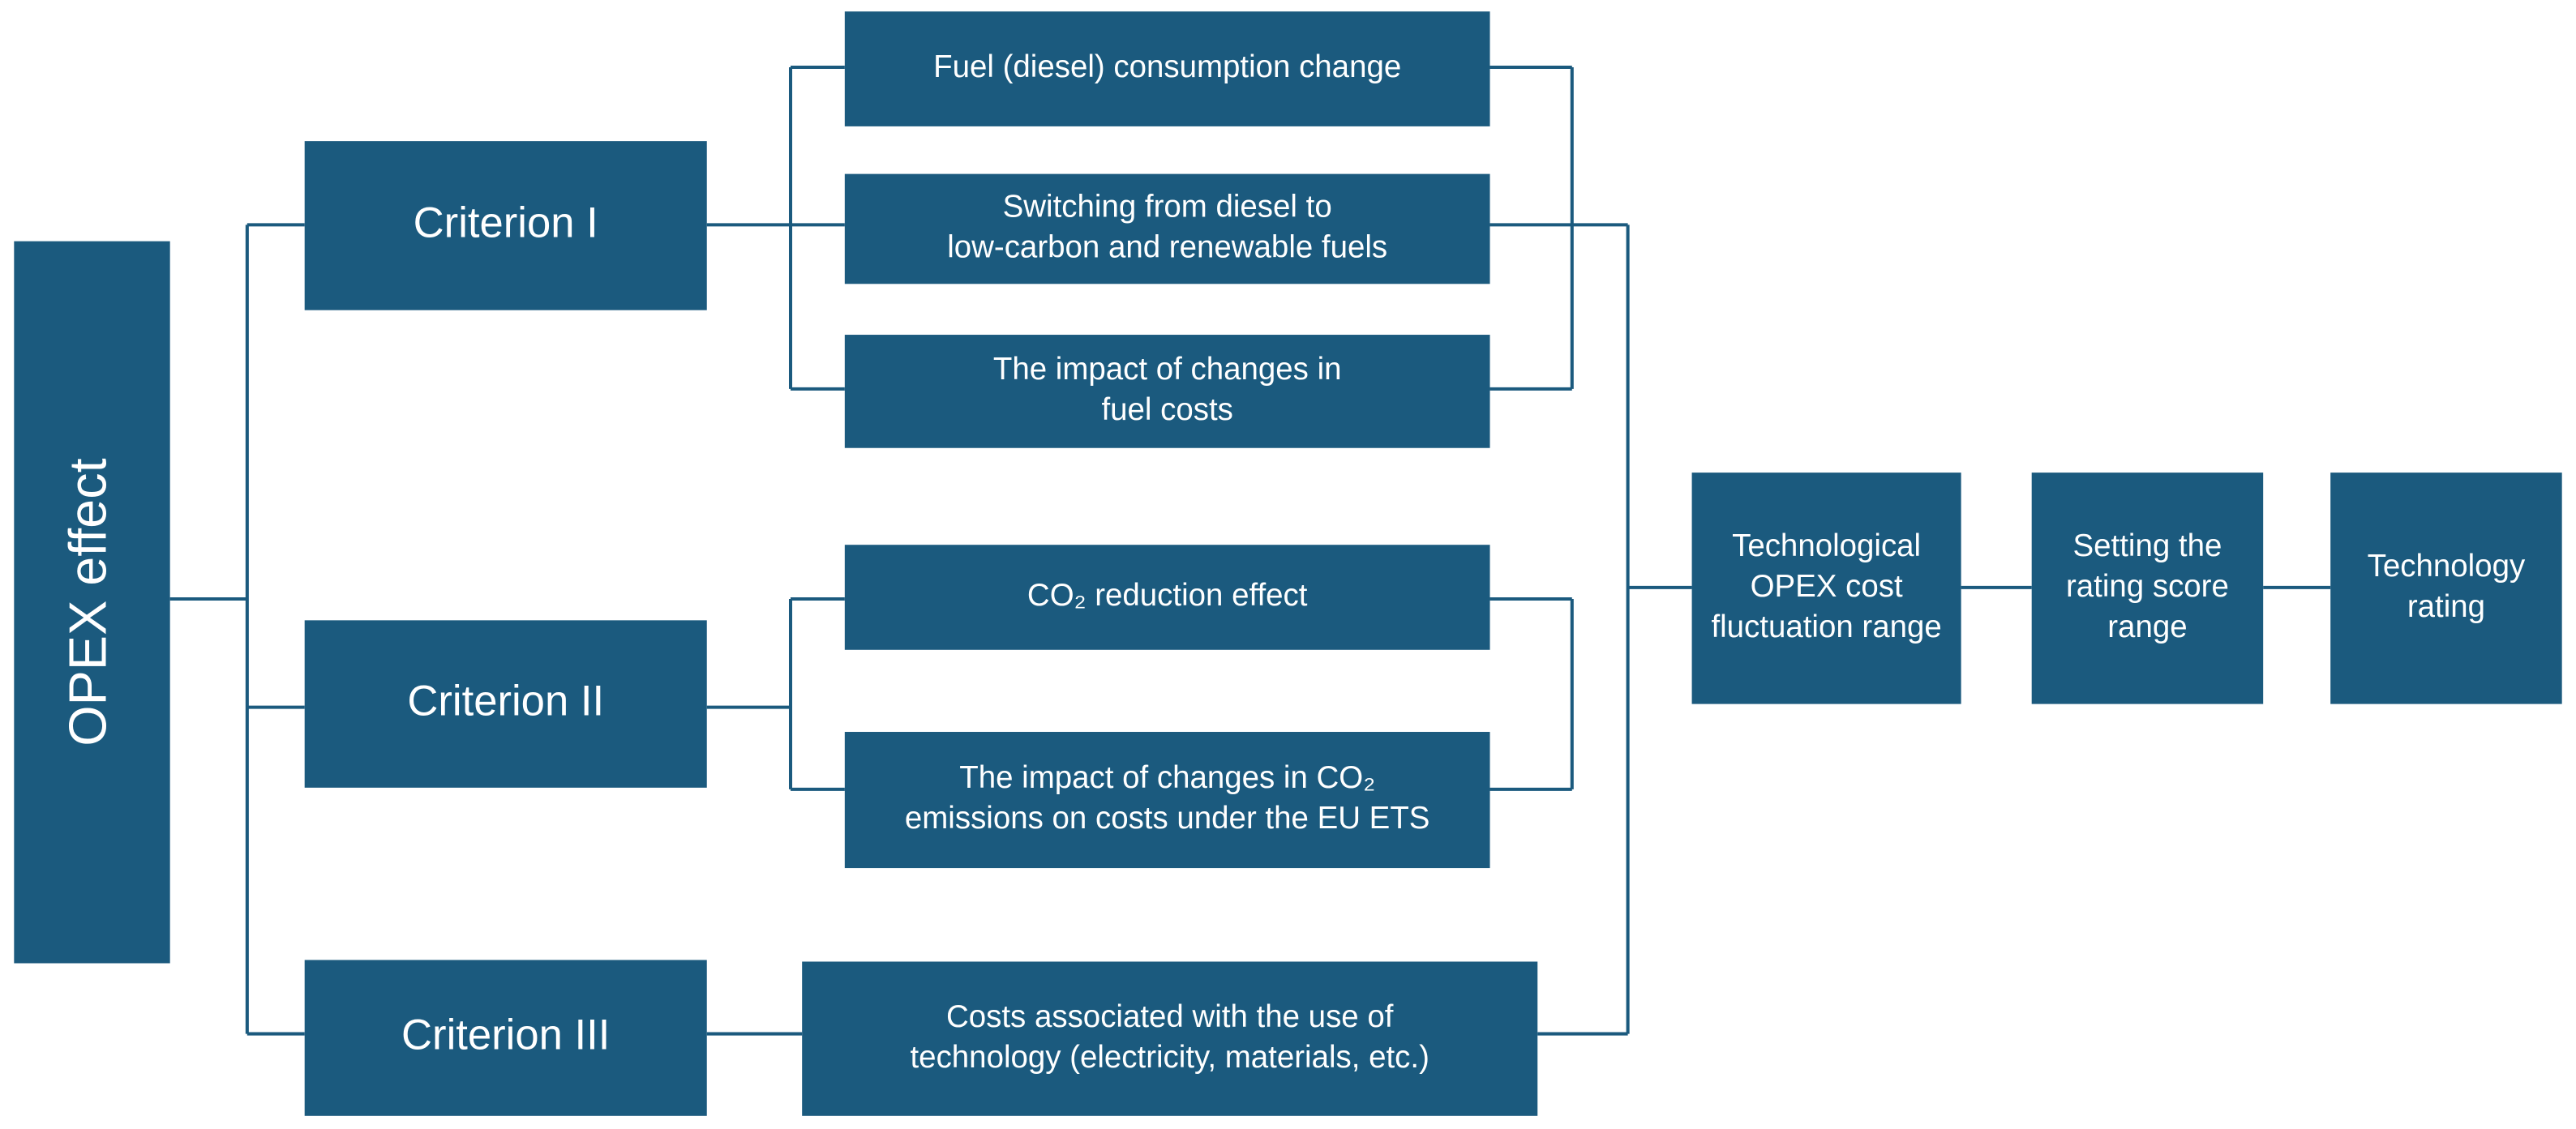 This screenshot has height=1129, width=2576. I want to click on node-label: Fuel (diesel) consumption change, so click(1167, 66).